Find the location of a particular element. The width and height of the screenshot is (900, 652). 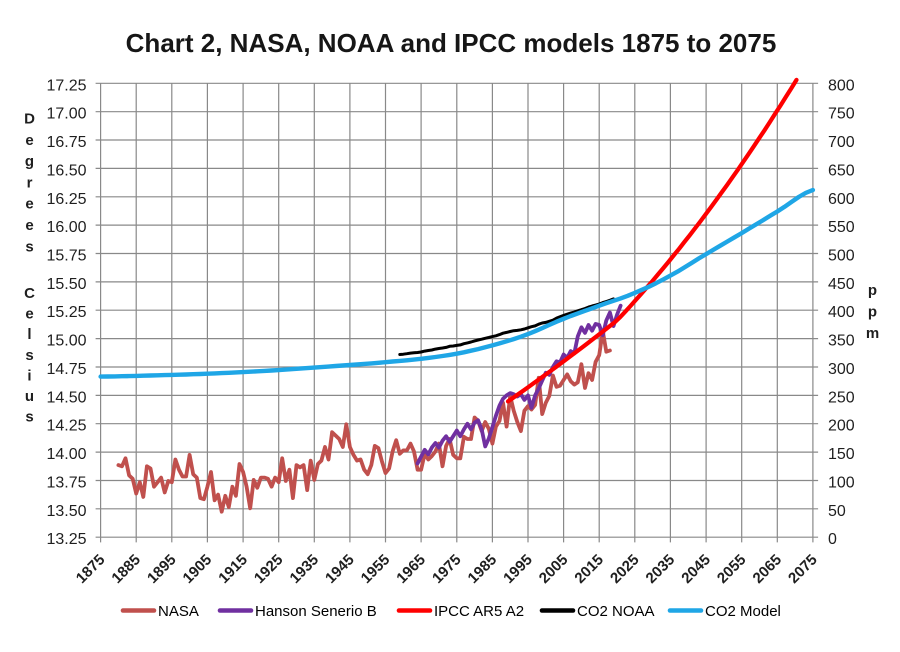

svg-text: r is located at coordinates (30, 182).